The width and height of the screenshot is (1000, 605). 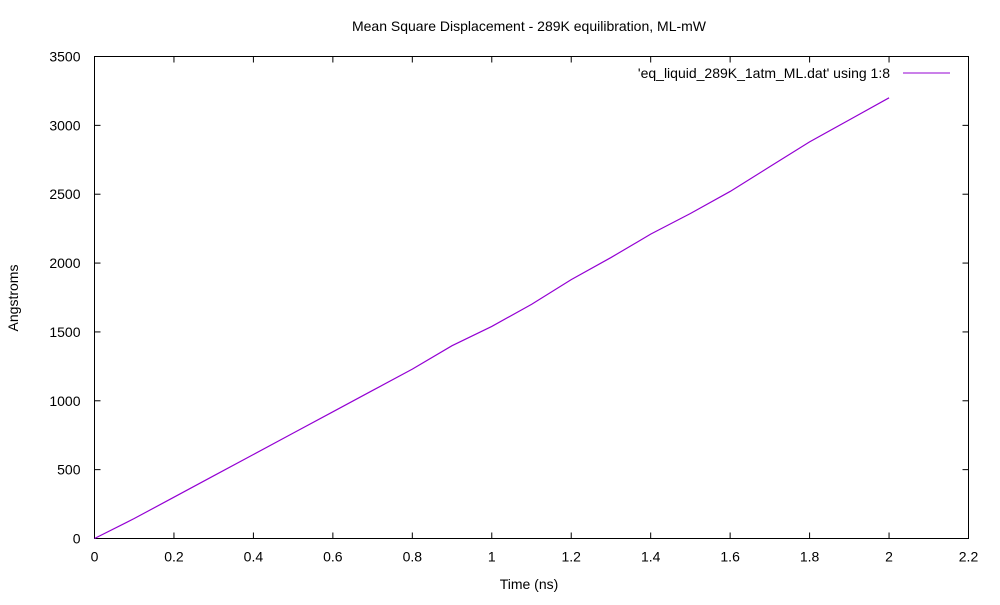 I want to click on x-tick-label: 0.4, so click(x=254, y=557).